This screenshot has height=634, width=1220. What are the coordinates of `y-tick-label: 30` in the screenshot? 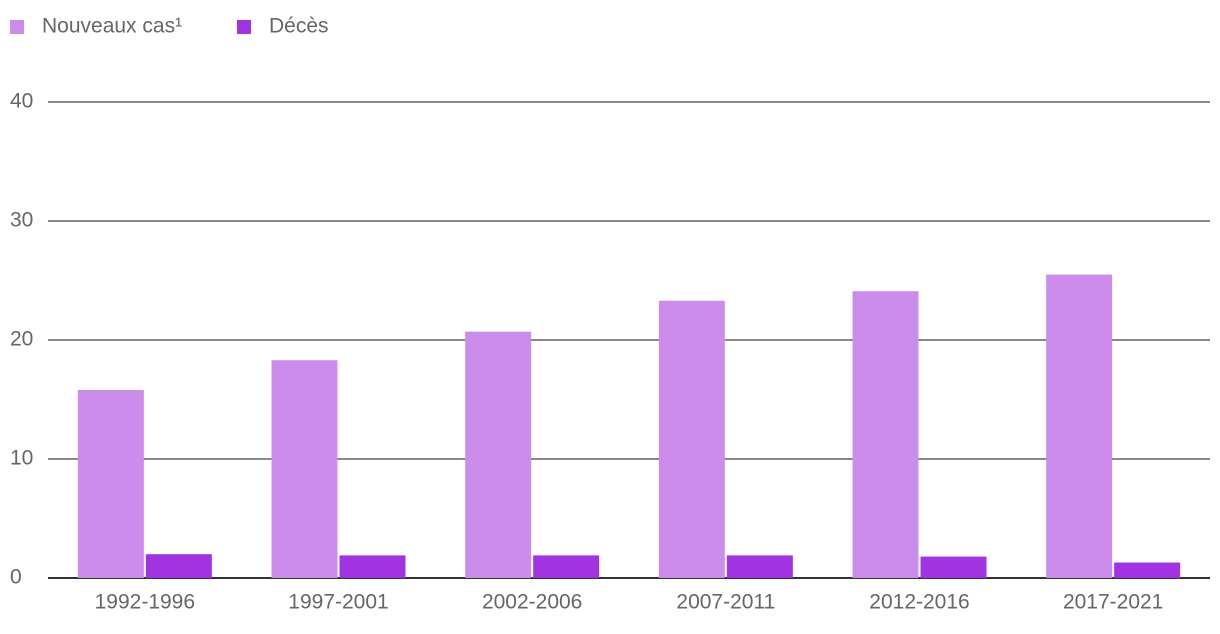 It's located at (21, 220).